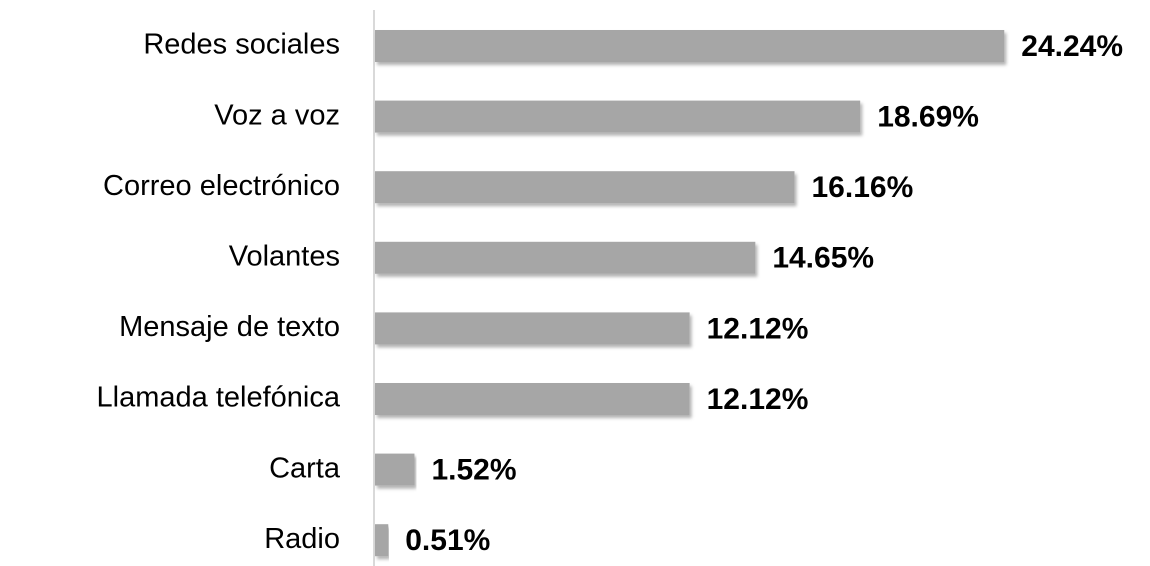 The width and height of the screenshot is (1150, 566). I want to click on category-label: Voz a voz, so click(277, 115).